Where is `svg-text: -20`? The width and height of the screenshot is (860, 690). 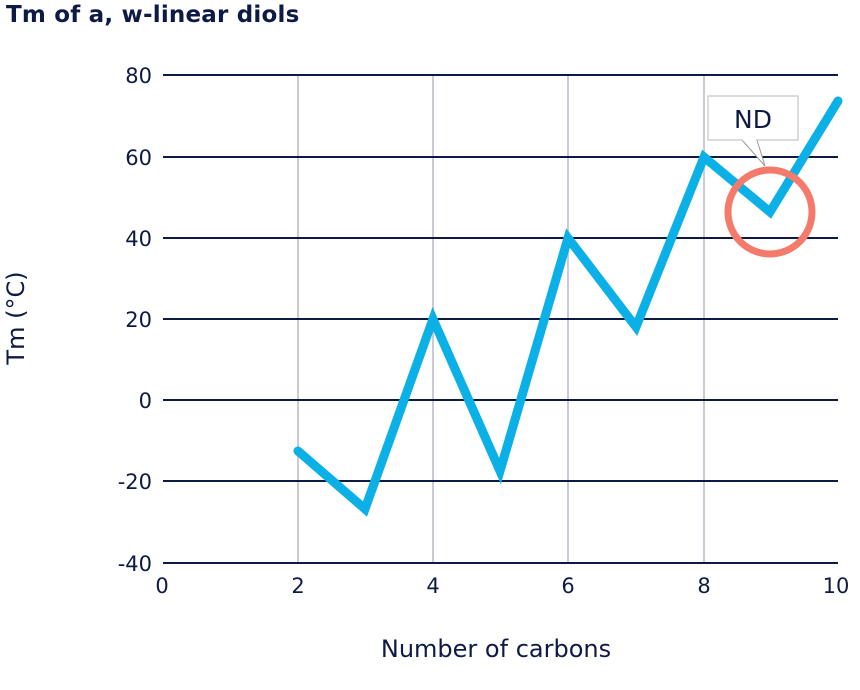 svg-text: -20 is located at coordinates (135, 482).